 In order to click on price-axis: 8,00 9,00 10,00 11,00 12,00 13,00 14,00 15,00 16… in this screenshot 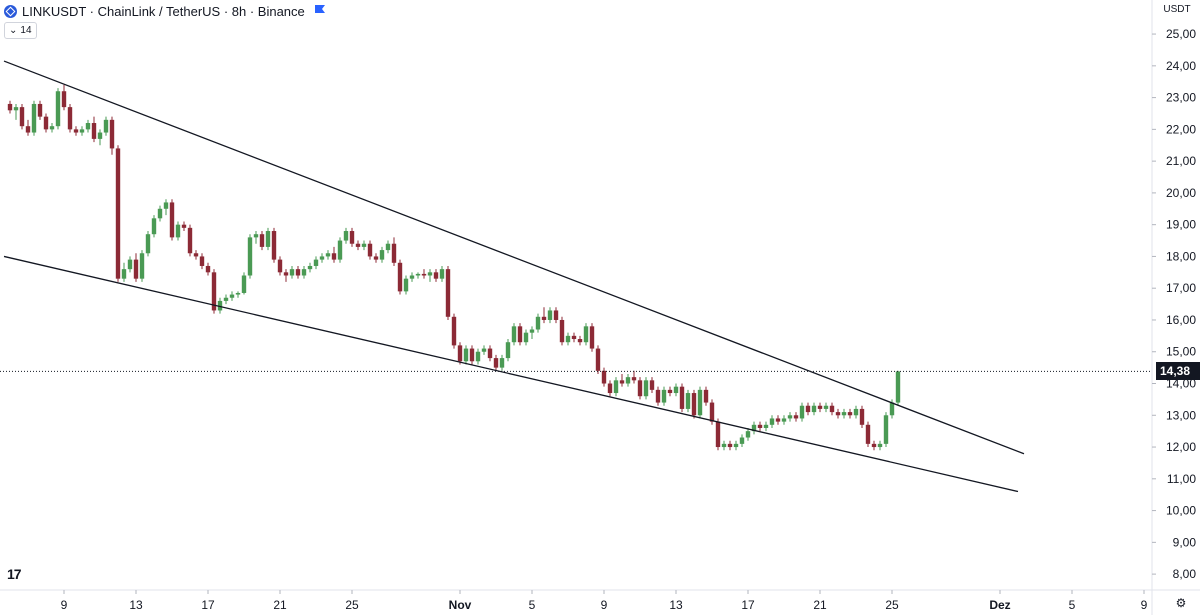, I will do `click(1174, 304)`.